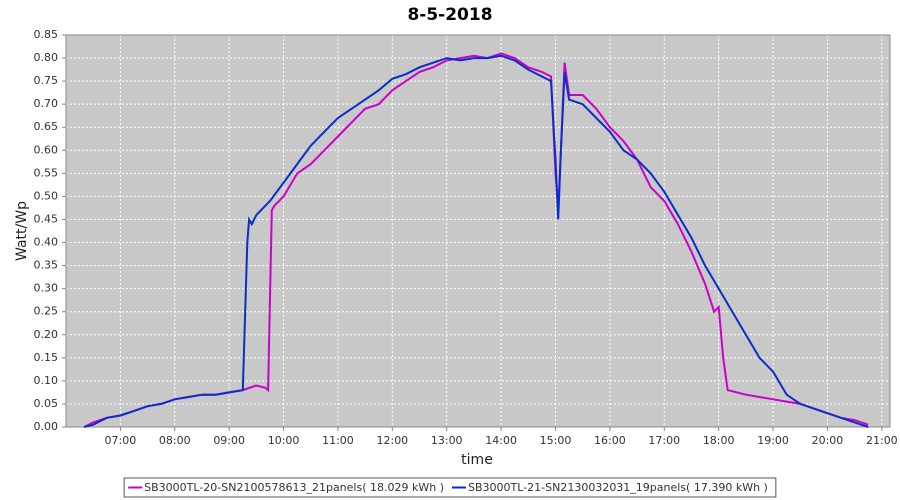  What do you see at coordinates (46, 172) in the screenshot?
I see `y-tick-label: 0.55` at bounding box center [46, 172].